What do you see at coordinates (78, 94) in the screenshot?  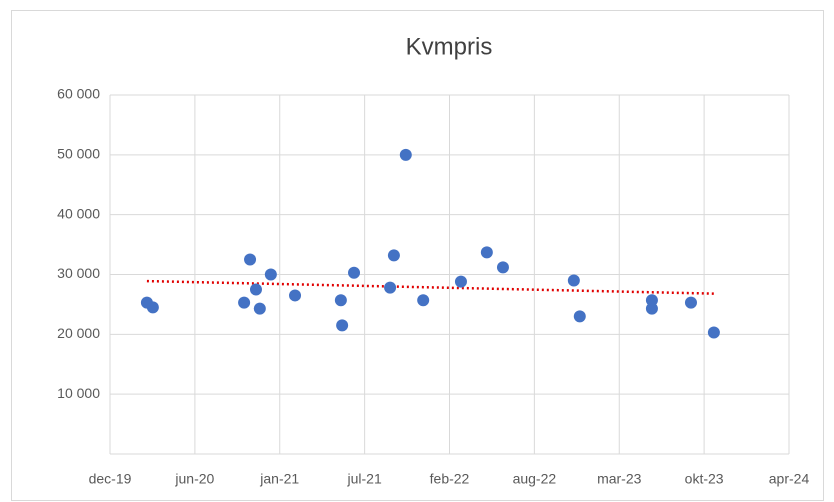 I see `y-tick-label: 60 000` at bounding box center [78, 94].